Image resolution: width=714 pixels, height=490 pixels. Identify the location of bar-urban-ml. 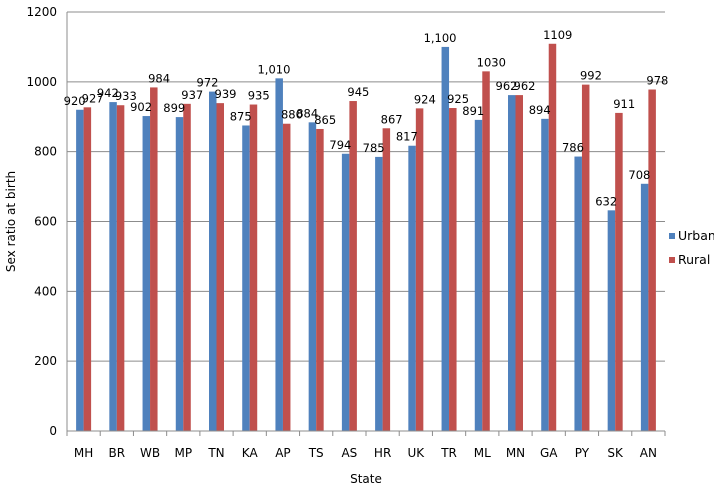
(478, 275).